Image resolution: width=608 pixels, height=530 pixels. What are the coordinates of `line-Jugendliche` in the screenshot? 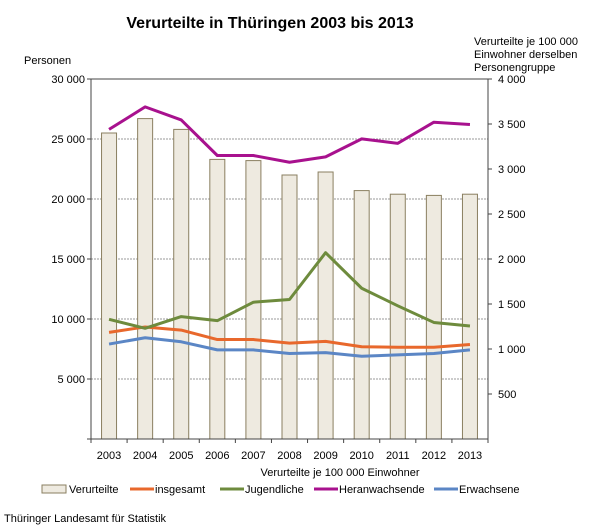 It's located at (289, 290).